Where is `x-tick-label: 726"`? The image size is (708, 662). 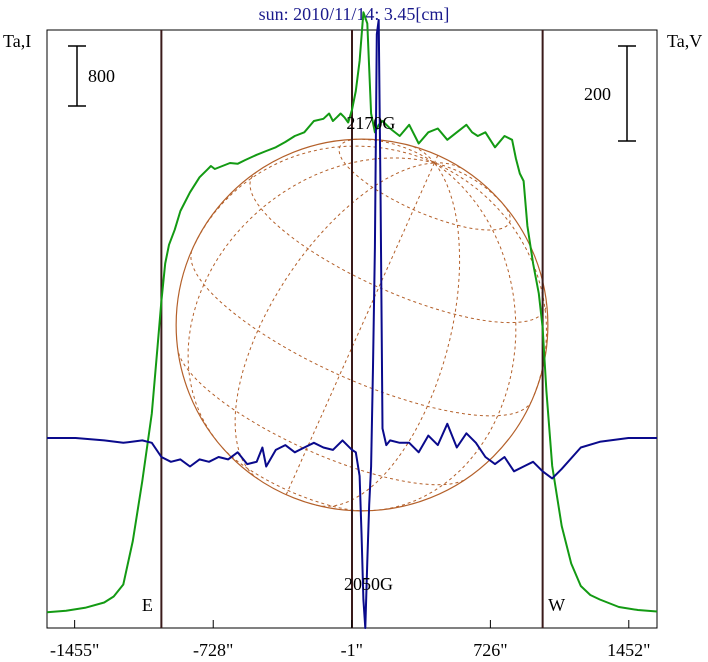 x-tick-label: 726" is located at coordinates (490, 650).